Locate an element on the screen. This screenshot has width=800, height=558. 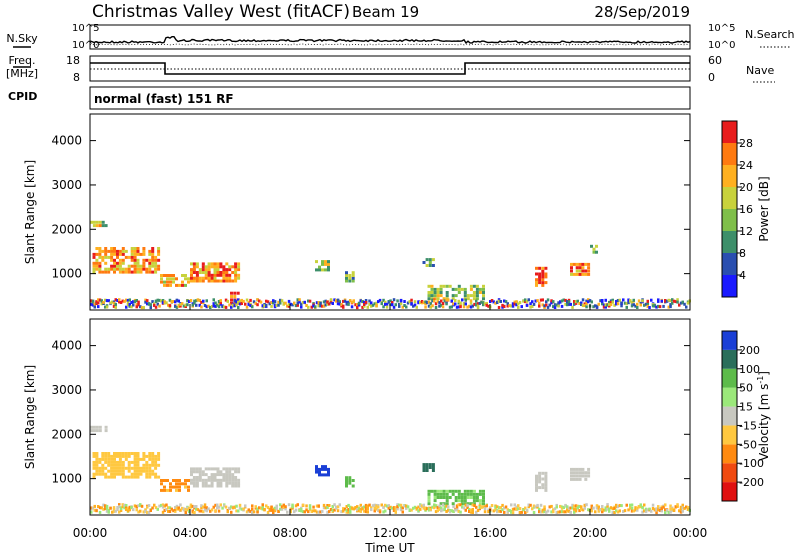
freq-label: Freq. is located at coordinates (21, 60).